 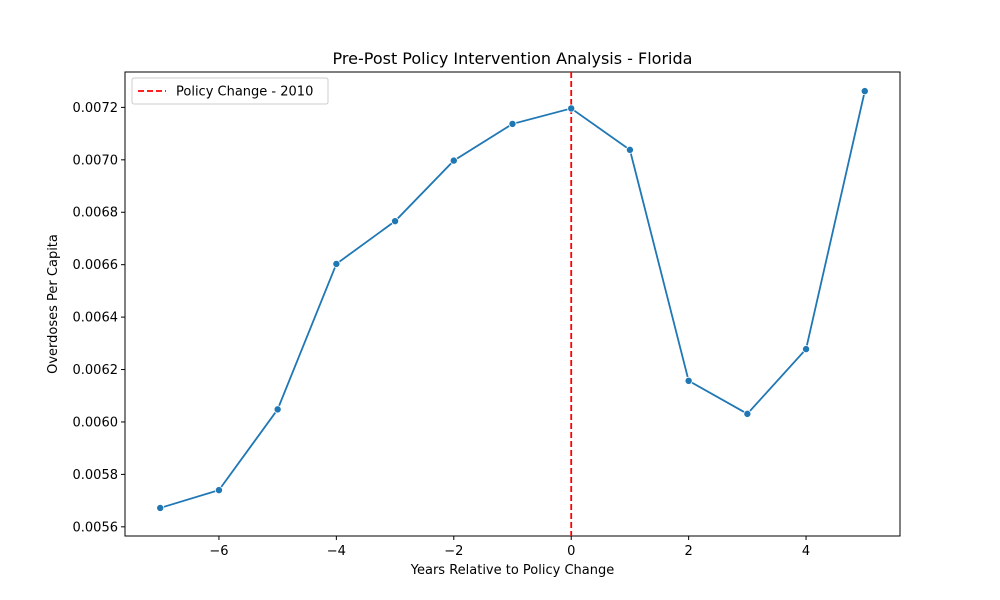 What do you see at coordinates (244, 92) in the screenshot?
I see `legend-entry: Policy Change - 2010` at bounding box center [244, 92].